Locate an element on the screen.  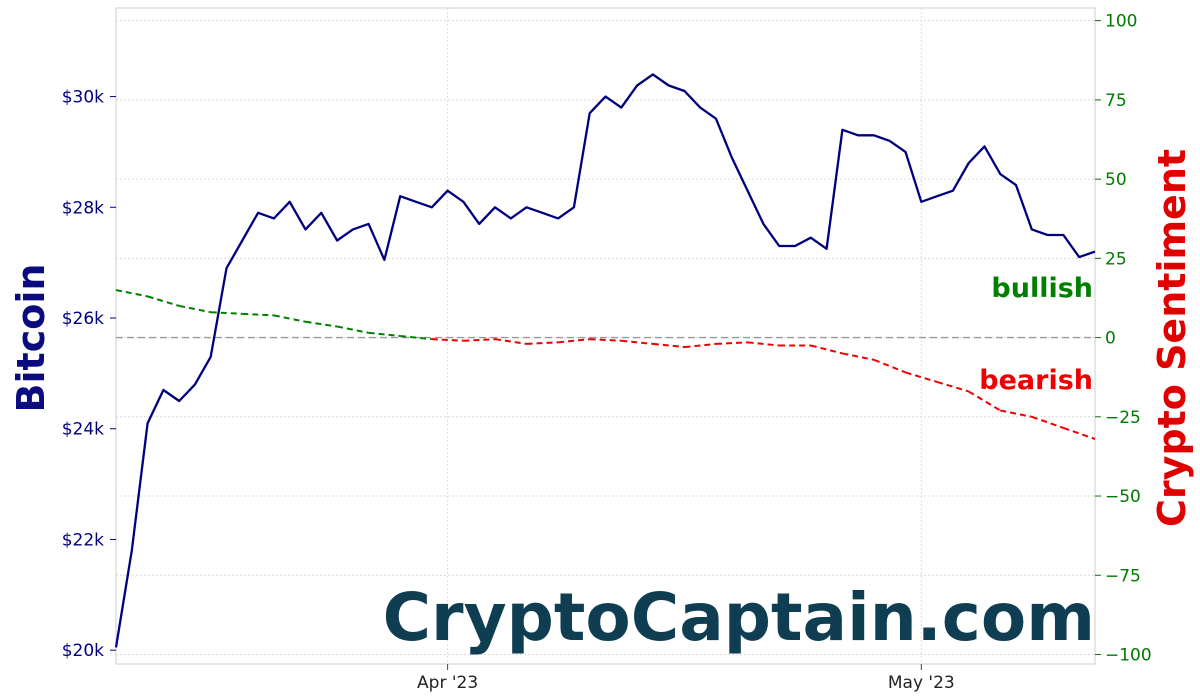
left-tick-label: $20k is located at coordinates (83, 651).